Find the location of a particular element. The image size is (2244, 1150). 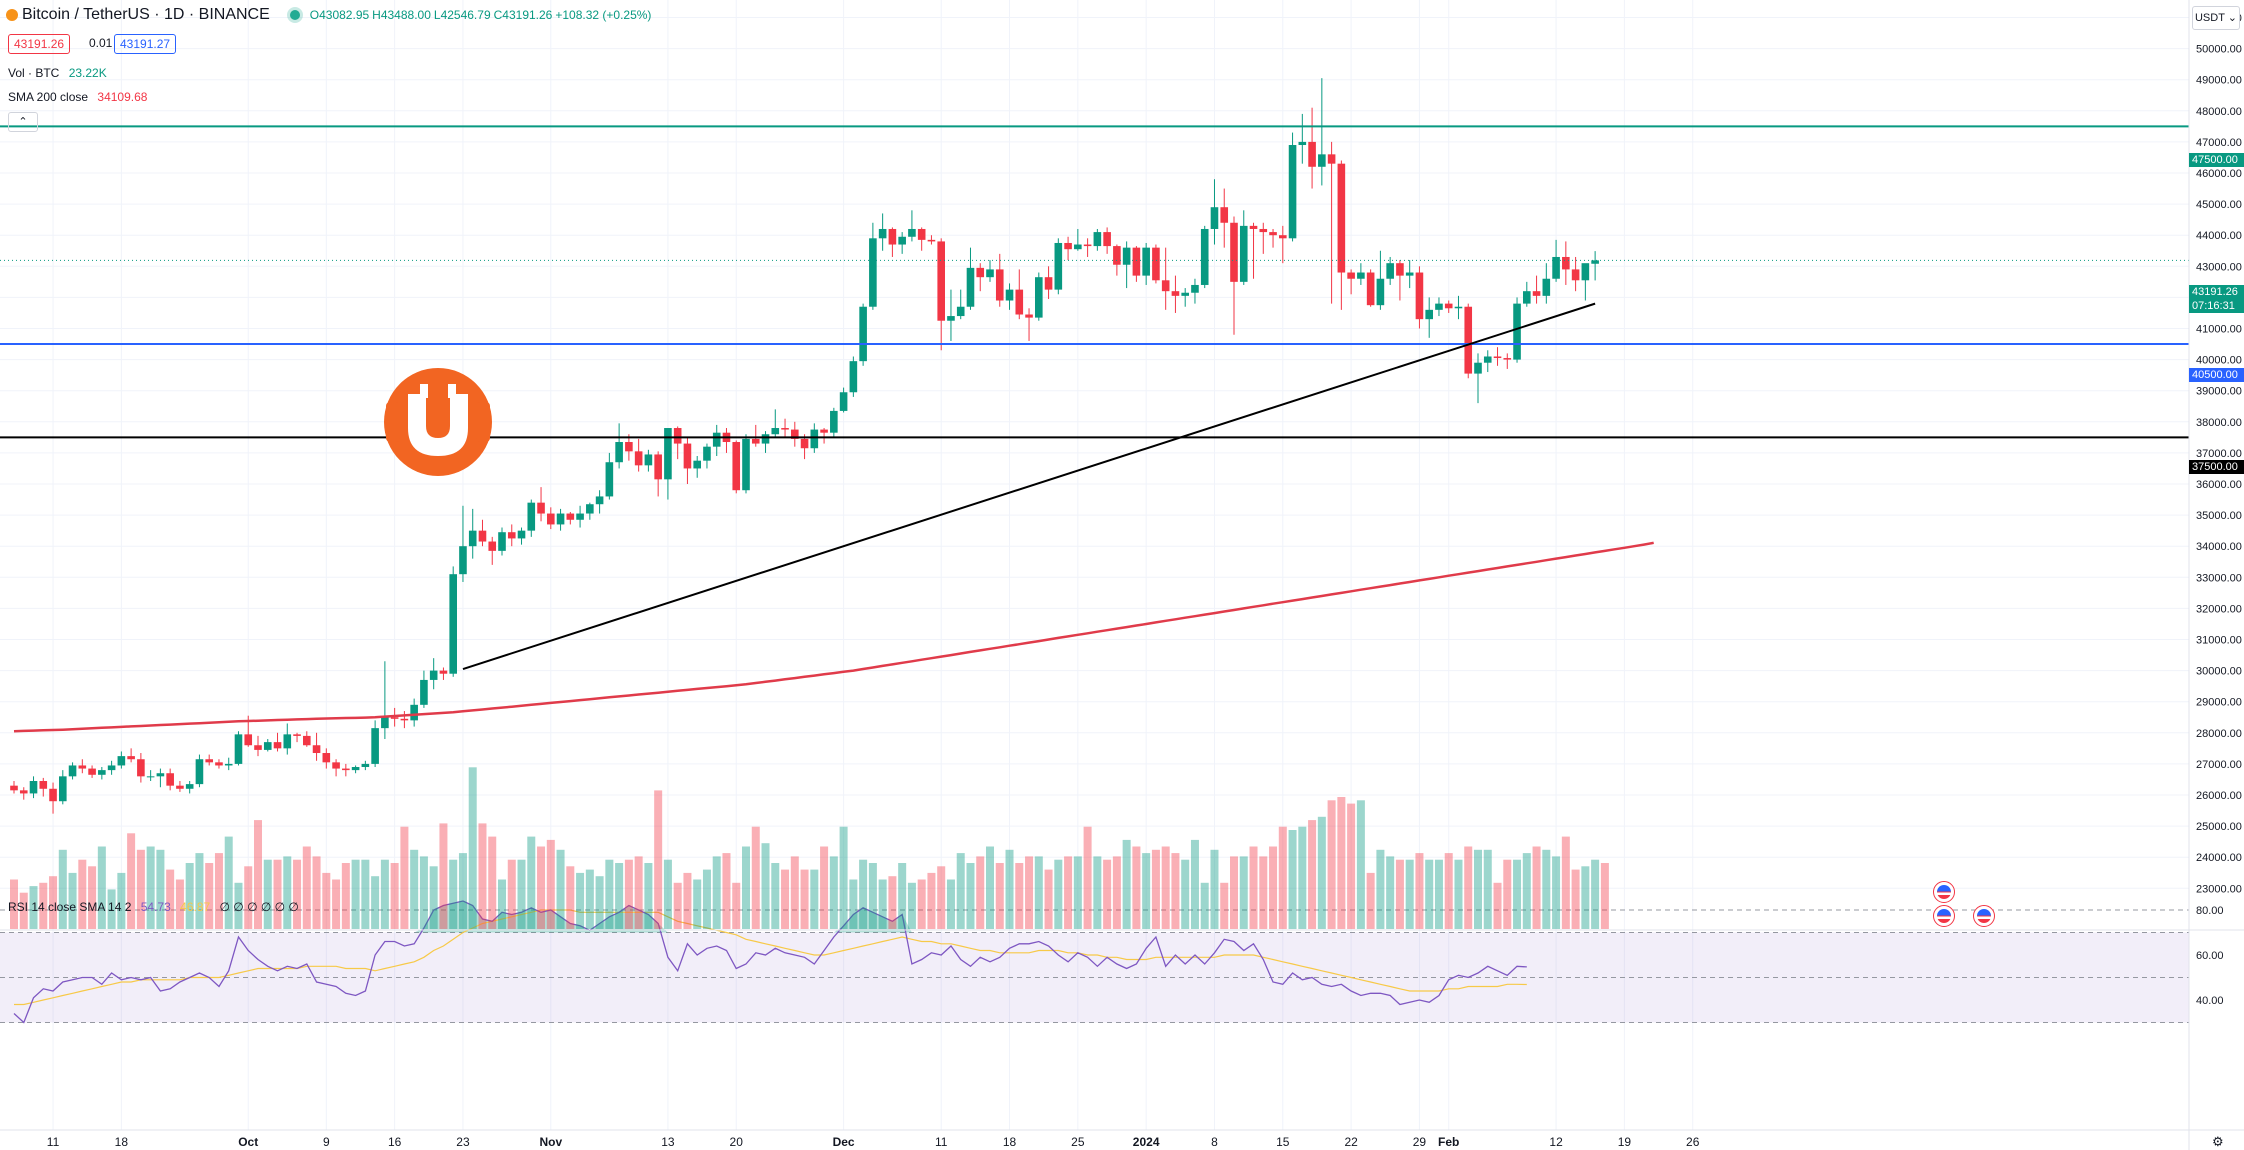

sma-legend: SMA 200 close 34109.68 is located at coordinates (77, 97).